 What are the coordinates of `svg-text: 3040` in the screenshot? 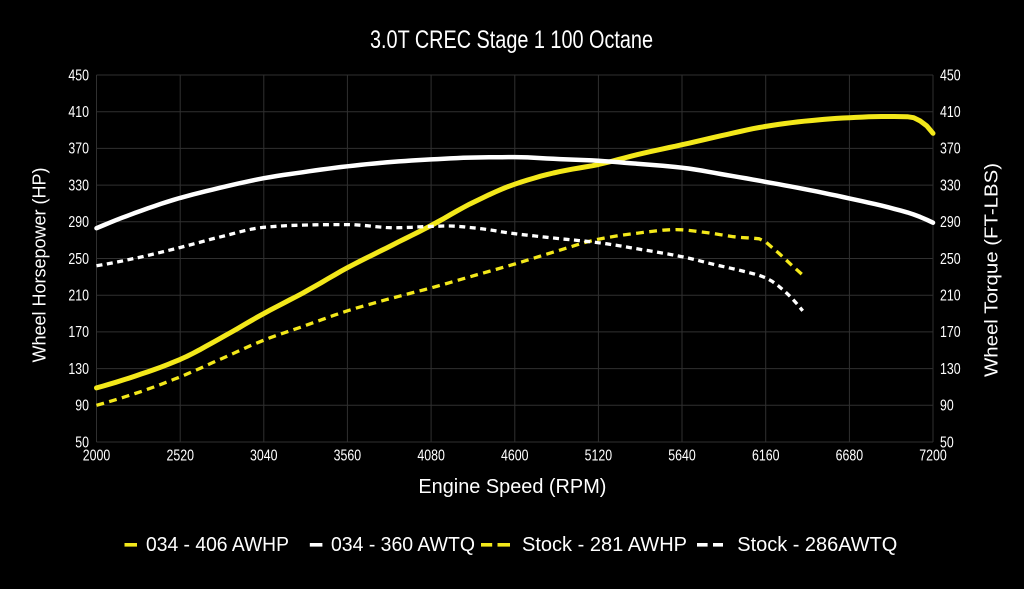 It's located at (264, 456).